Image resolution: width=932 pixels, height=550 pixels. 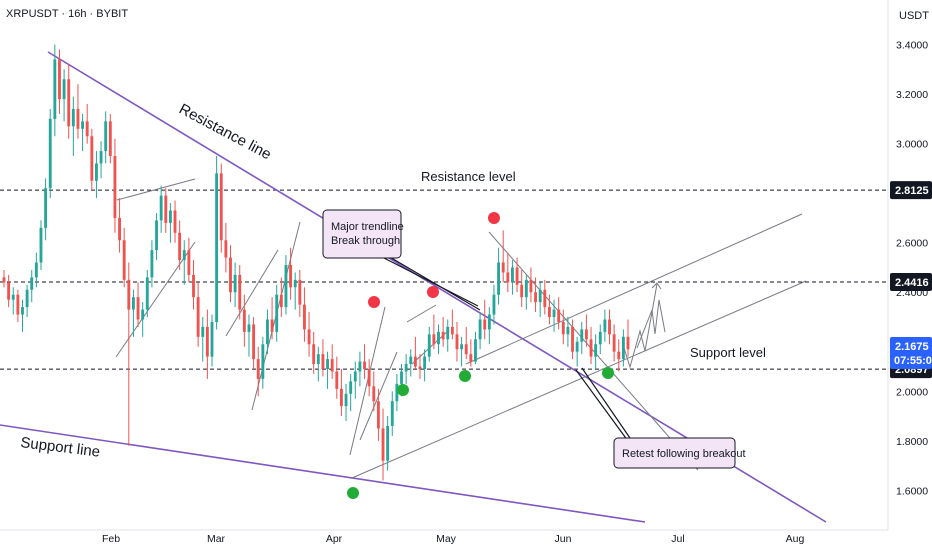 I want to click on level-tag, so click(x=911, y=281).